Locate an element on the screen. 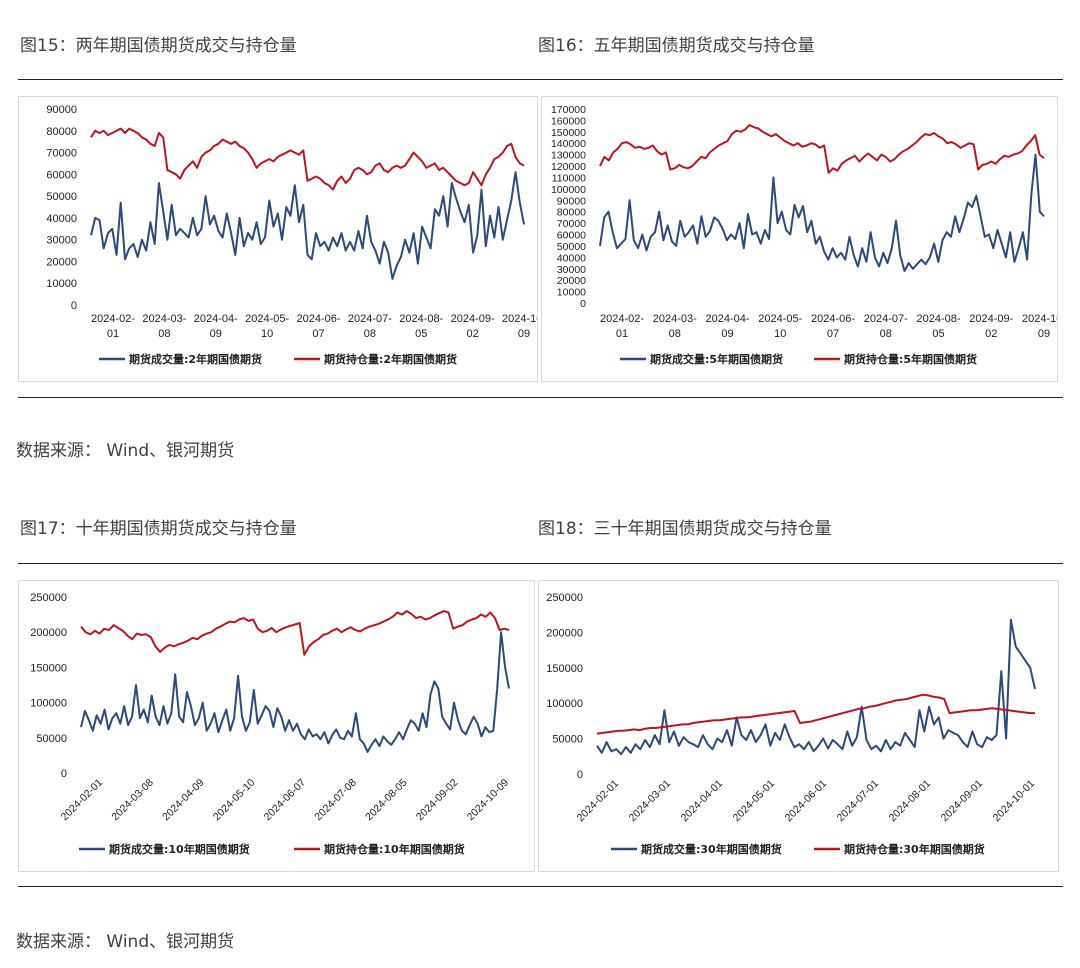 The height and width of the screenshot is (968, 1080). y-tick-label: 130000 is located at coordinates (568, 156).